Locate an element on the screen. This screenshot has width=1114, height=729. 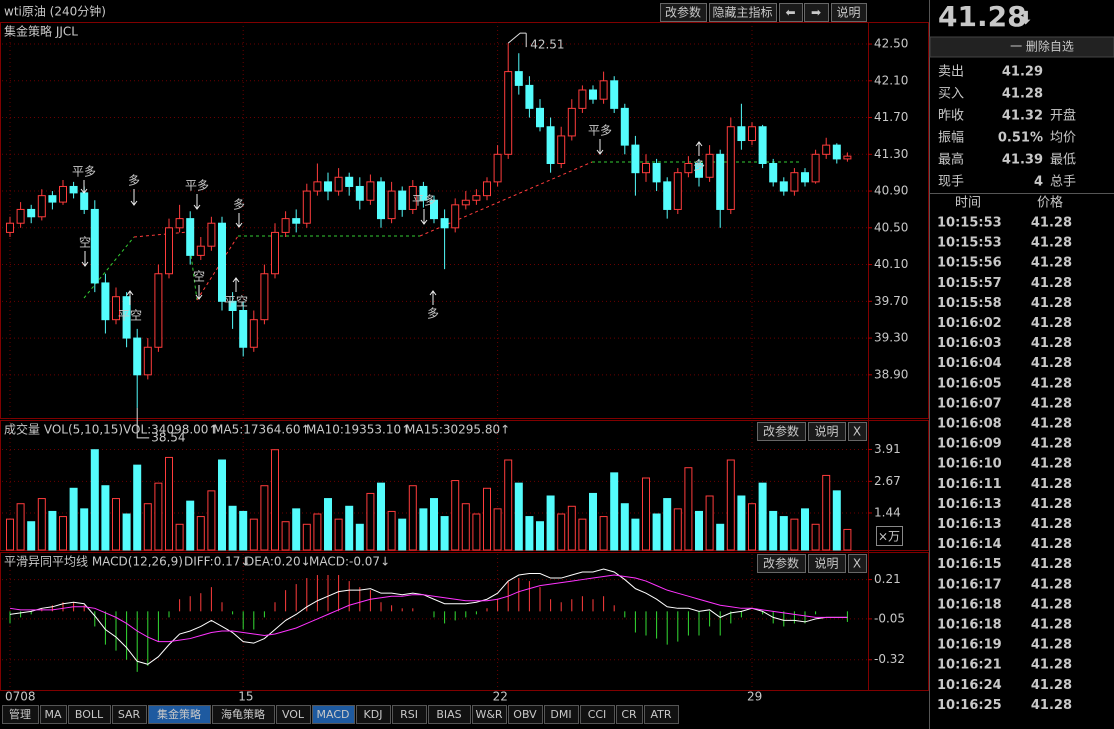
tab-label: 集金策略 is located at coordinates (179, 714).